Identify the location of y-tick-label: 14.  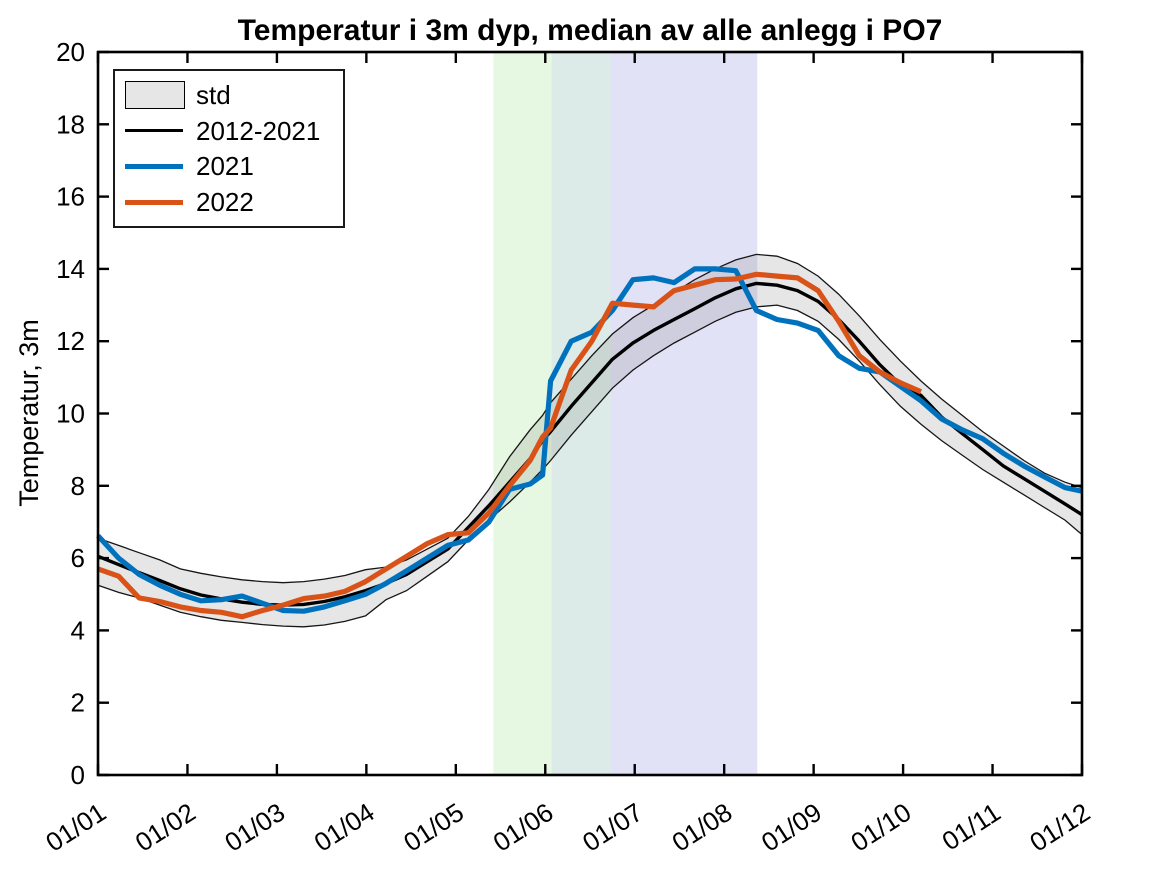
(70, 269).